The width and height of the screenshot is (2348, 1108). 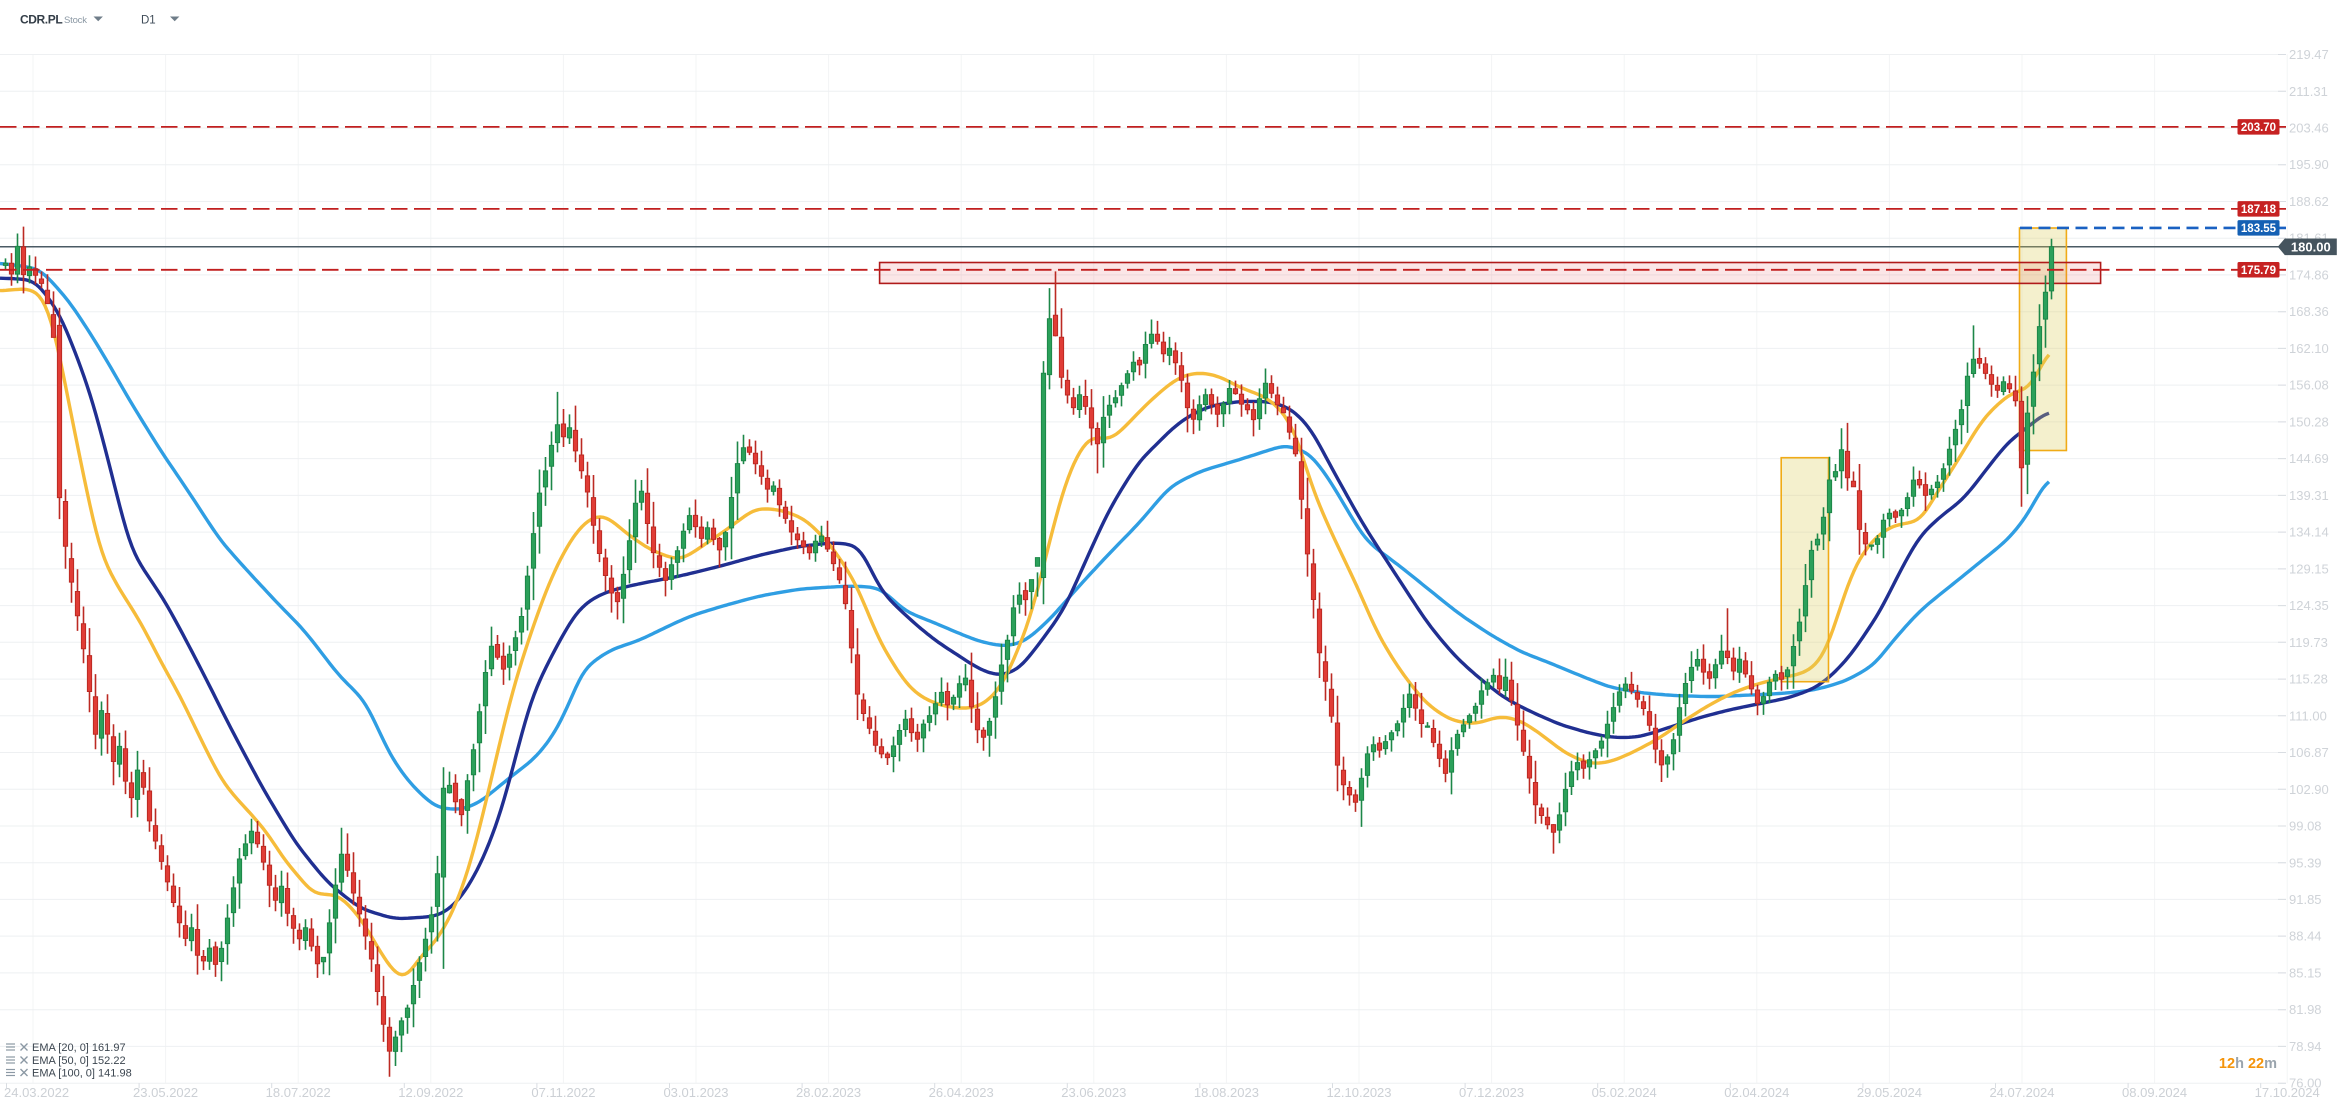 What do you see at coordinates (36, 1092) in the screenshot?
I see `svg-text: 24.03.2022` at bounding box center [36, 1092].